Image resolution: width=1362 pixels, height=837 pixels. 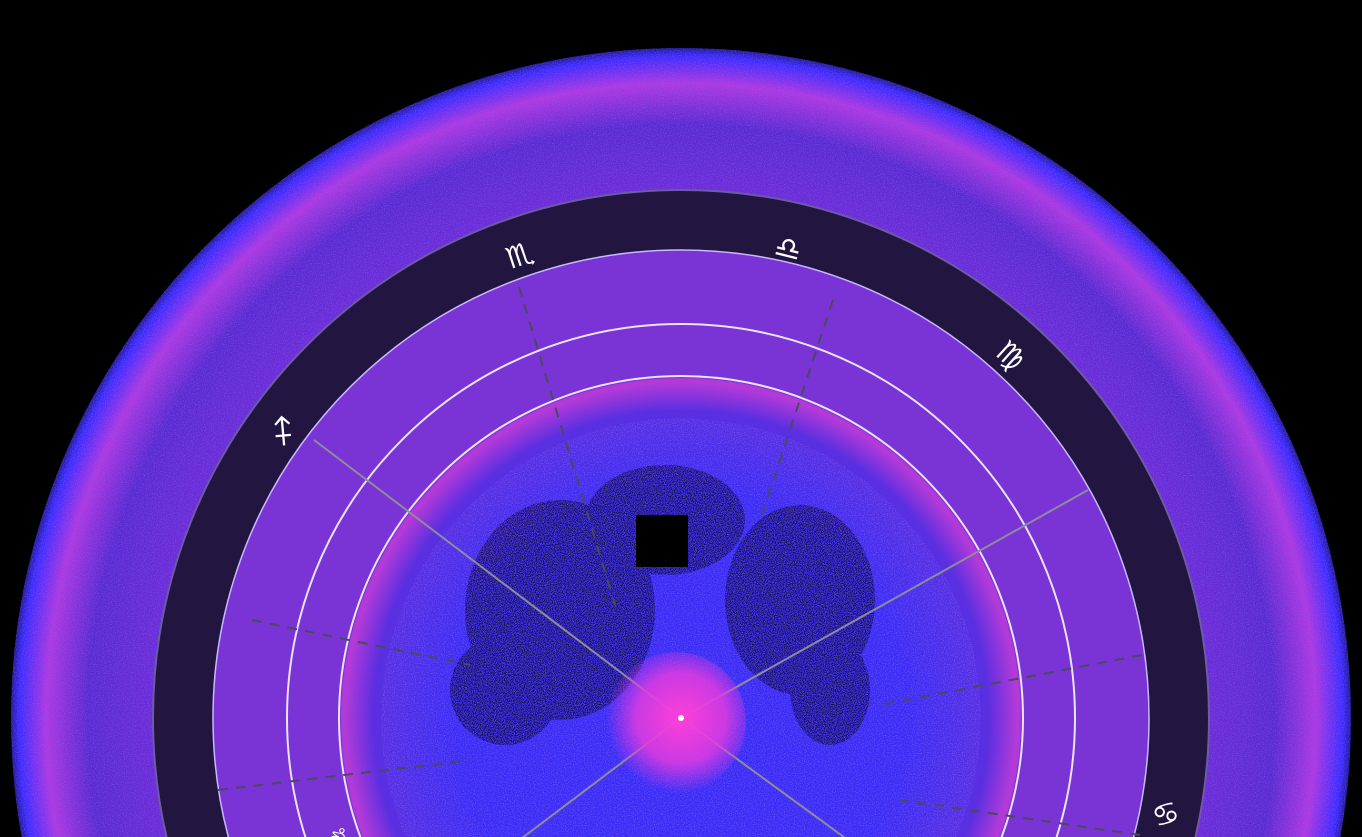 What do you see at coordinates (676, 722) in the screenshot?
I see `center-spark` at bounding box center [676, 722].